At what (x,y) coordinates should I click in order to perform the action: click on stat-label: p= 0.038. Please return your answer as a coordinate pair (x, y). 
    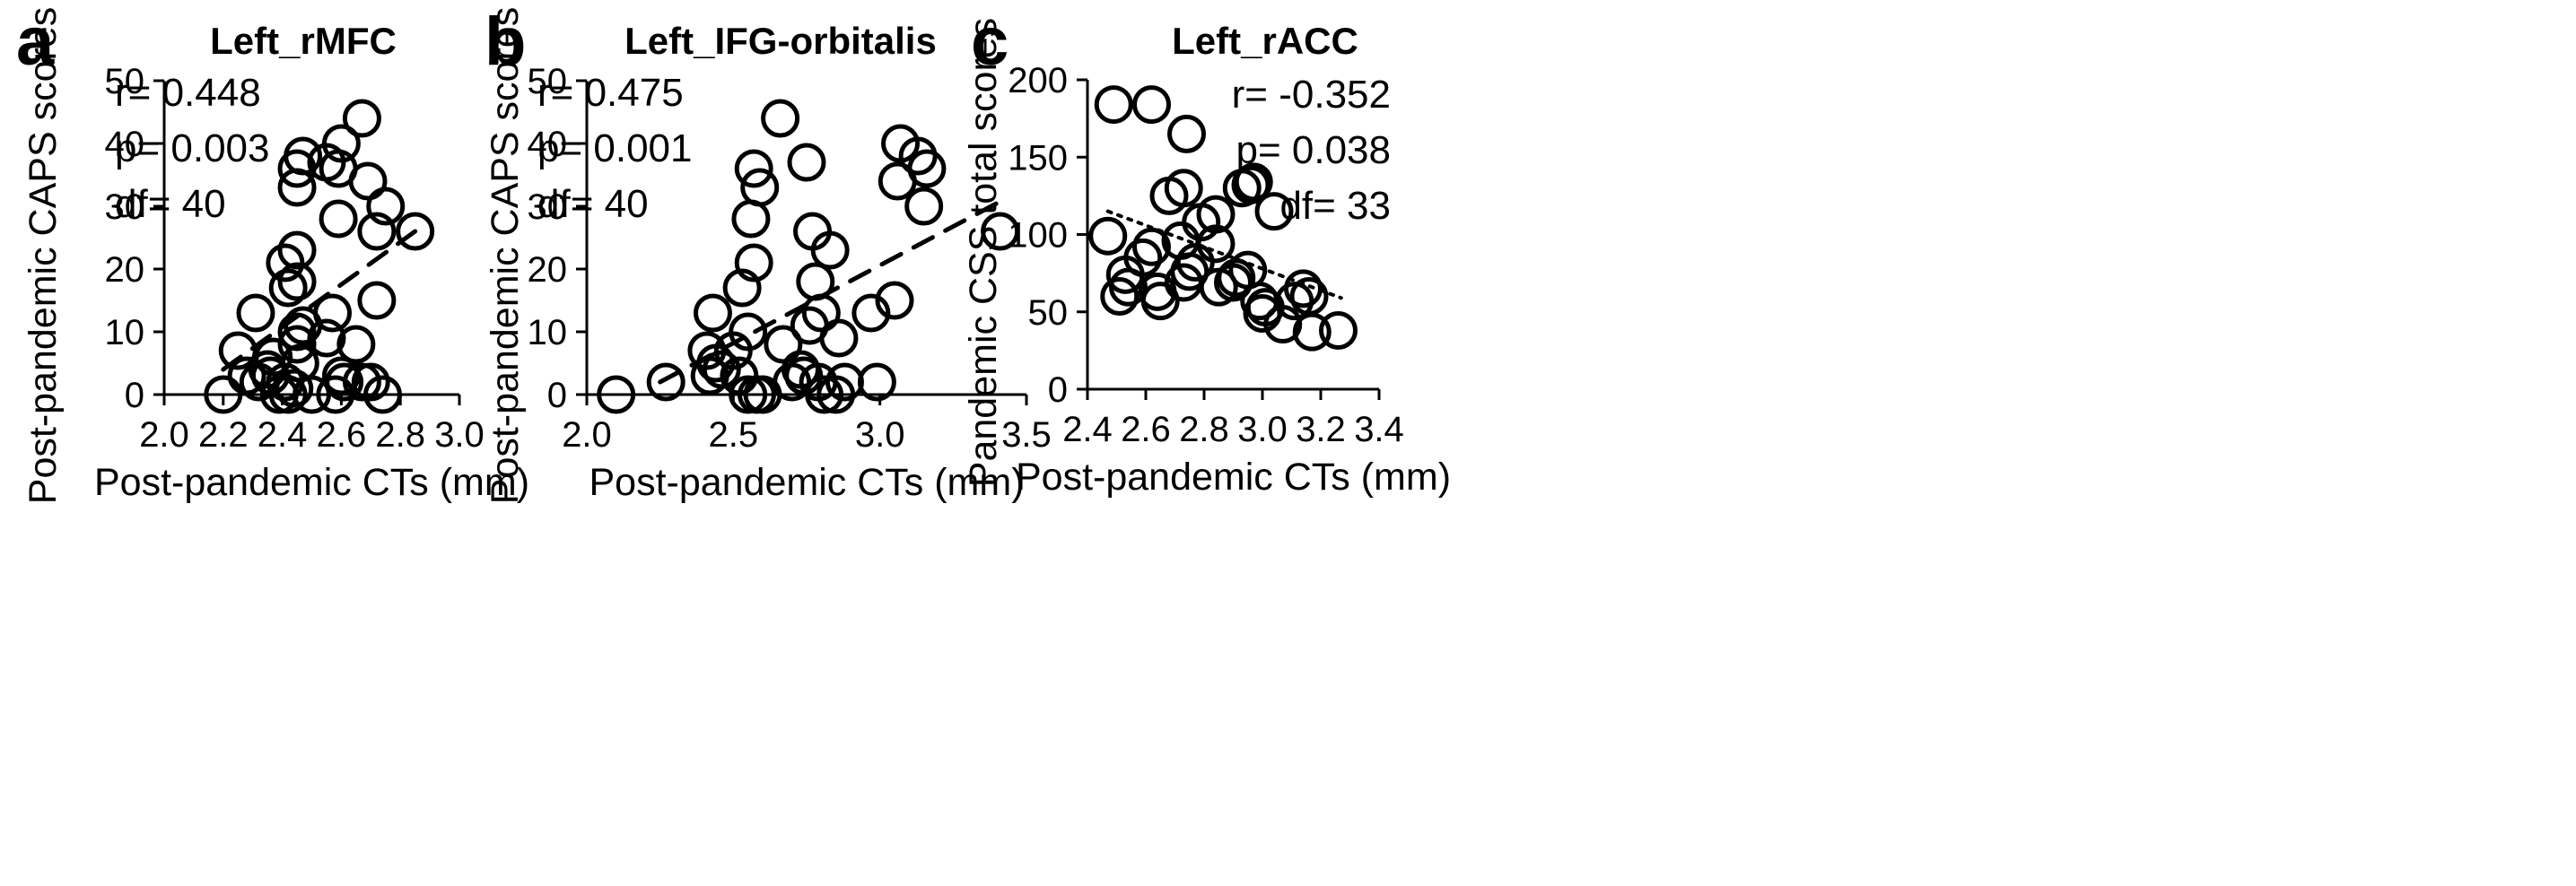
    Looking at the image, I should click on (1314, 150).